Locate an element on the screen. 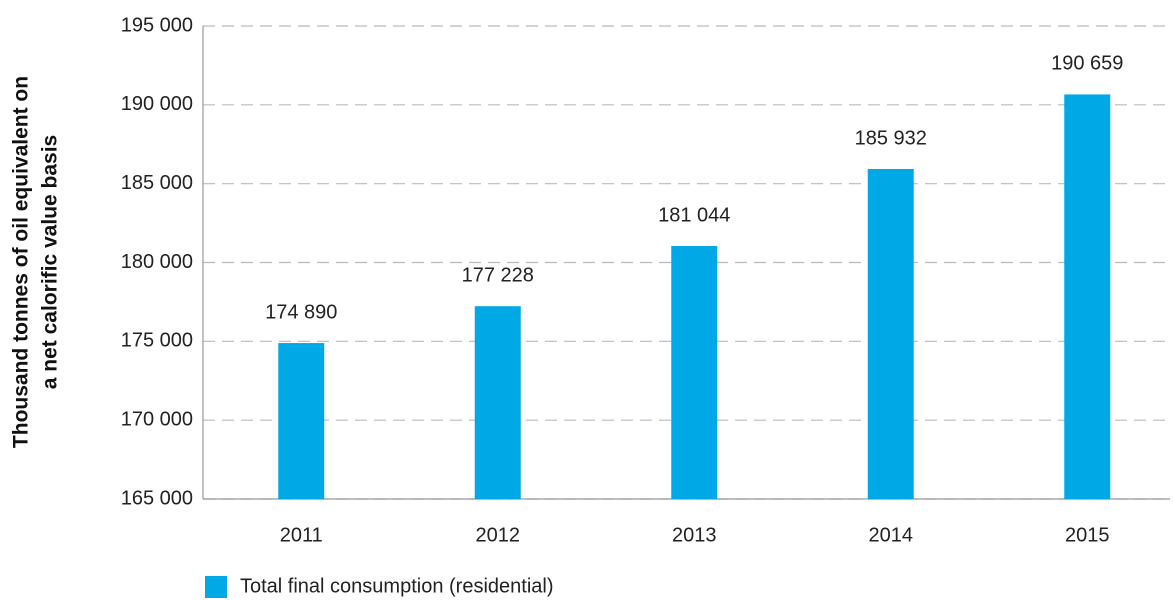  y-axis-title: a net calorific value basis is located at coordinates (50, 262).